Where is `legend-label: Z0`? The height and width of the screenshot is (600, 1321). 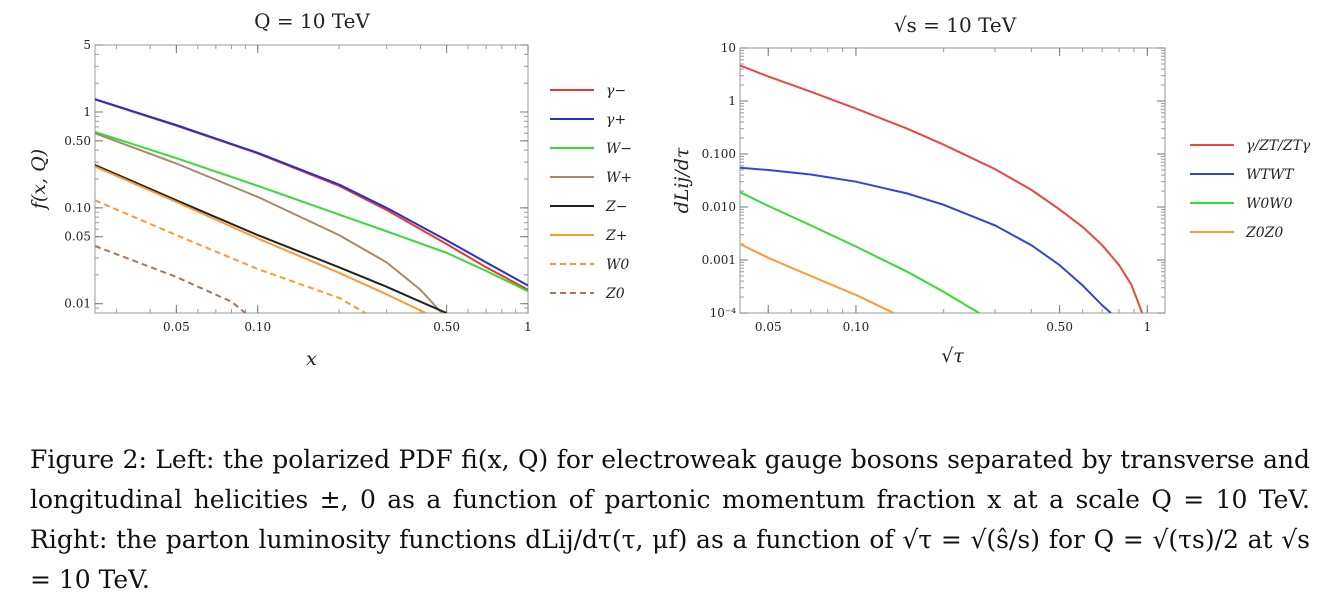
legend-label: Z0 is located at coordinates (615, 294).